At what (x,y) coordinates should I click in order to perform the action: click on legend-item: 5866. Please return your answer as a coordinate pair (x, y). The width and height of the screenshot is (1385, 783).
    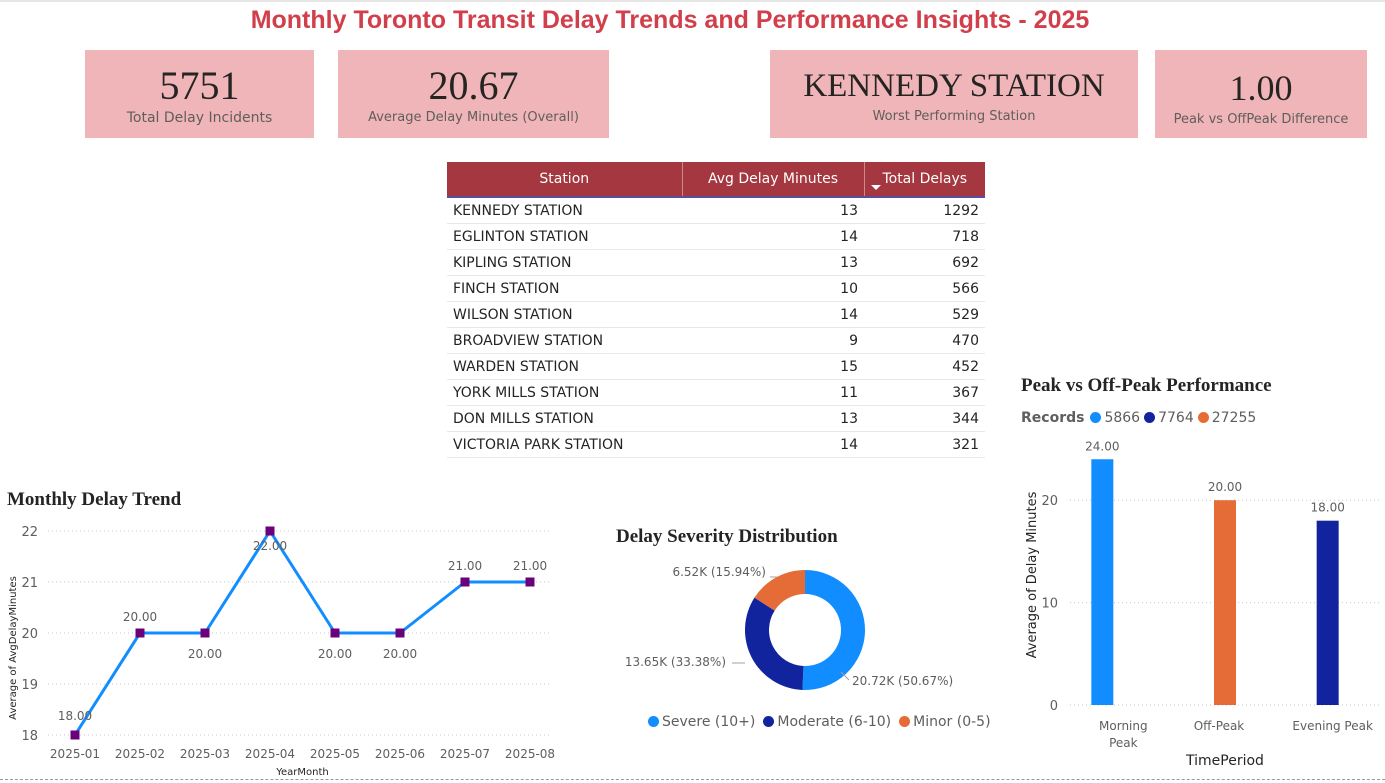
    Looking at the image, I should click on (1115, 418).